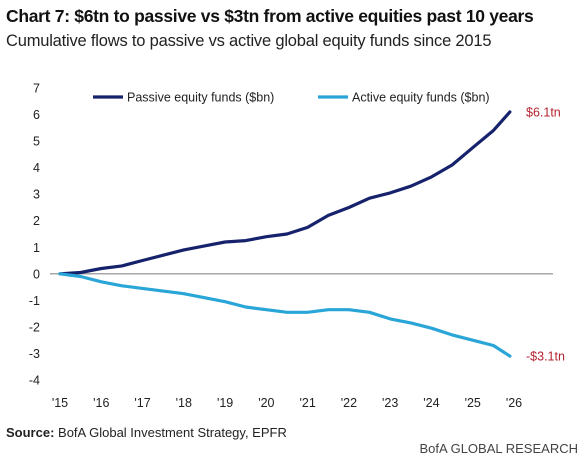 Image resolution: width=586 pixels, height=466 pixels. I want to click on y-tick-label: -1, so click(34, 301).